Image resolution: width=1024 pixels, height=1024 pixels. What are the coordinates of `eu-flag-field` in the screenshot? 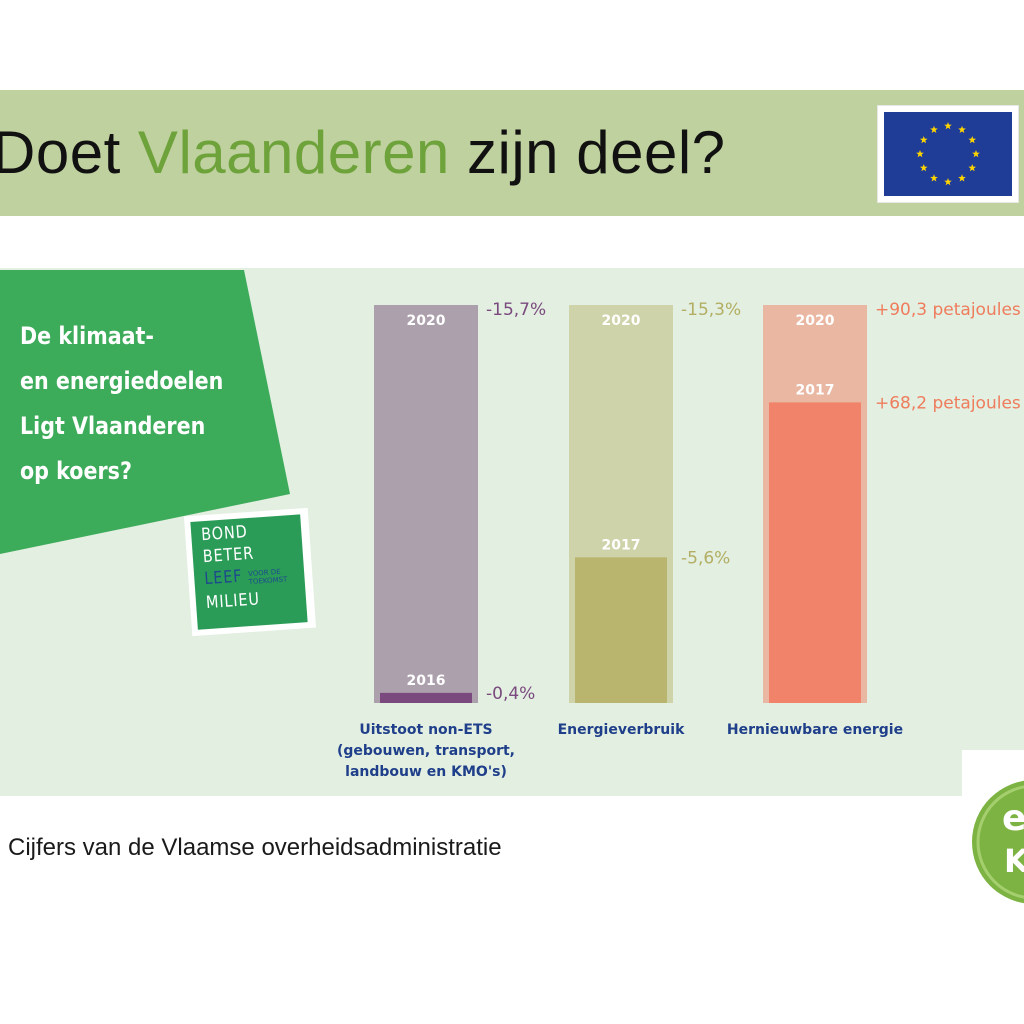 It's located at (948, 154).